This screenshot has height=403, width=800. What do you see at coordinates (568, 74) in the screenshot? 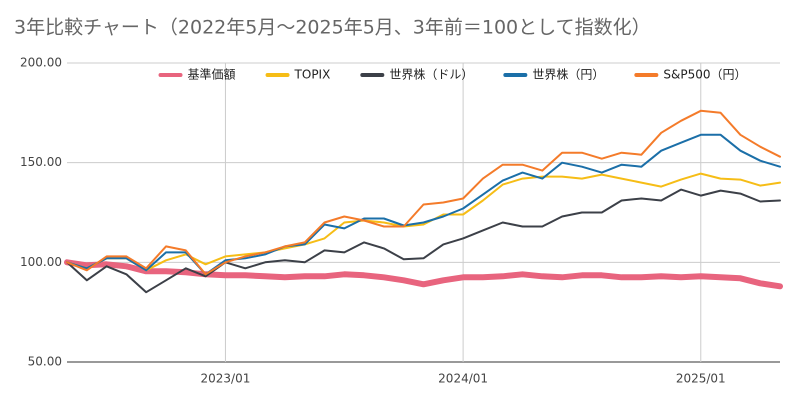
I see `legend-label: 世界株（円）` at bounding box center [568, 74].